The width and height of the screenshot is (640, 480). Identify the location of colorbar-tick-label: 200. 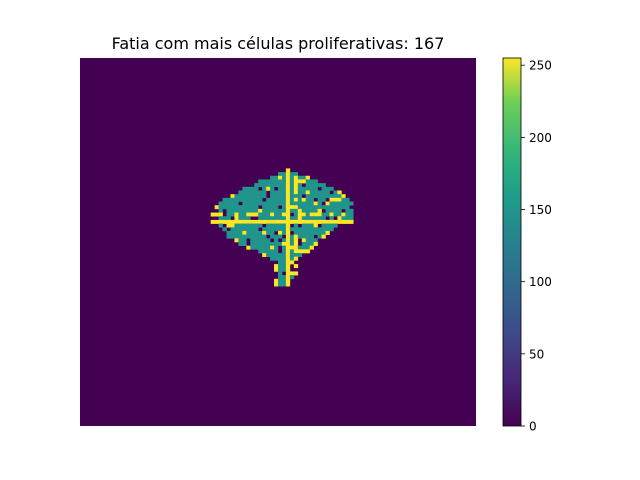
(540, 138).